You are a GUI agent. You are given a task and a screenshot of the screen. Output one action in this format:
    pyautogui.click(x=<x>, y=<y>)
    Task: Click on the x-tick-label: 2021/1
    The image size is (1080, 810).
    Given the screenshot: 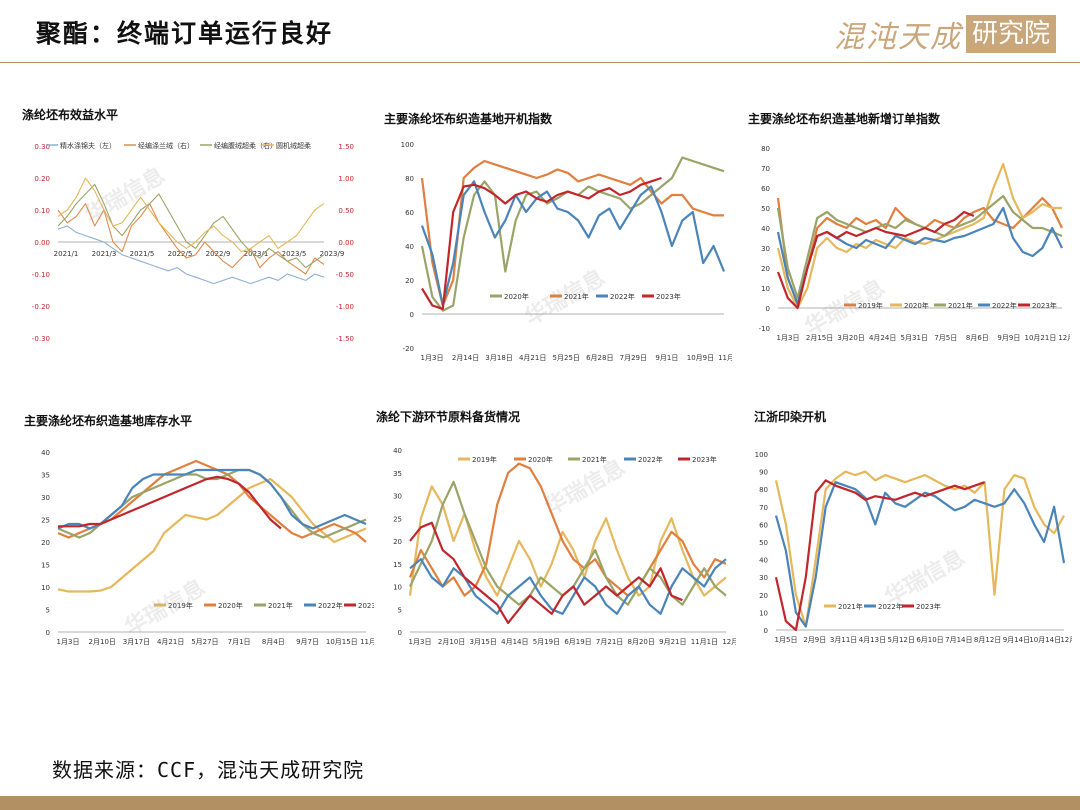 What is the action you would take?
    pyautogui.click(x=66, y=254)
    